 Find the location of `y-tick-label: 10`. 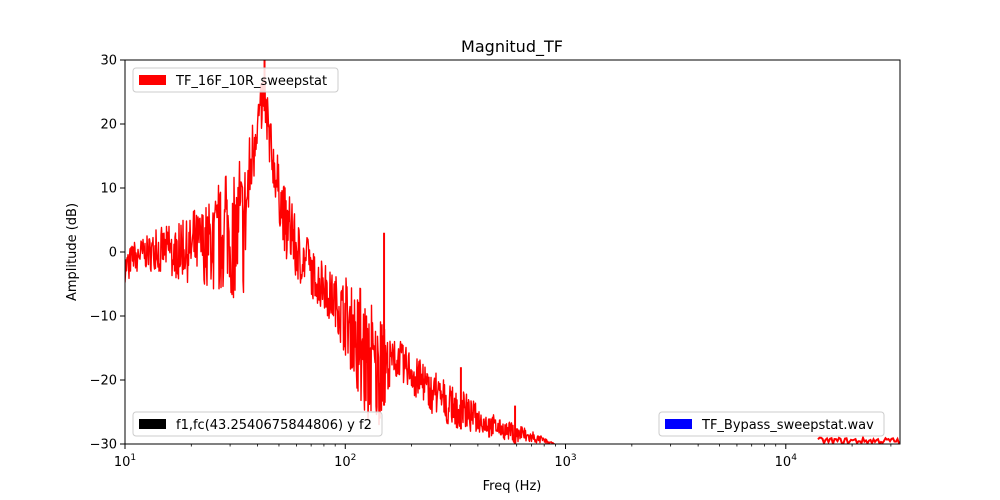

y-tick-label: 10 is located at coordinates (108, 189).